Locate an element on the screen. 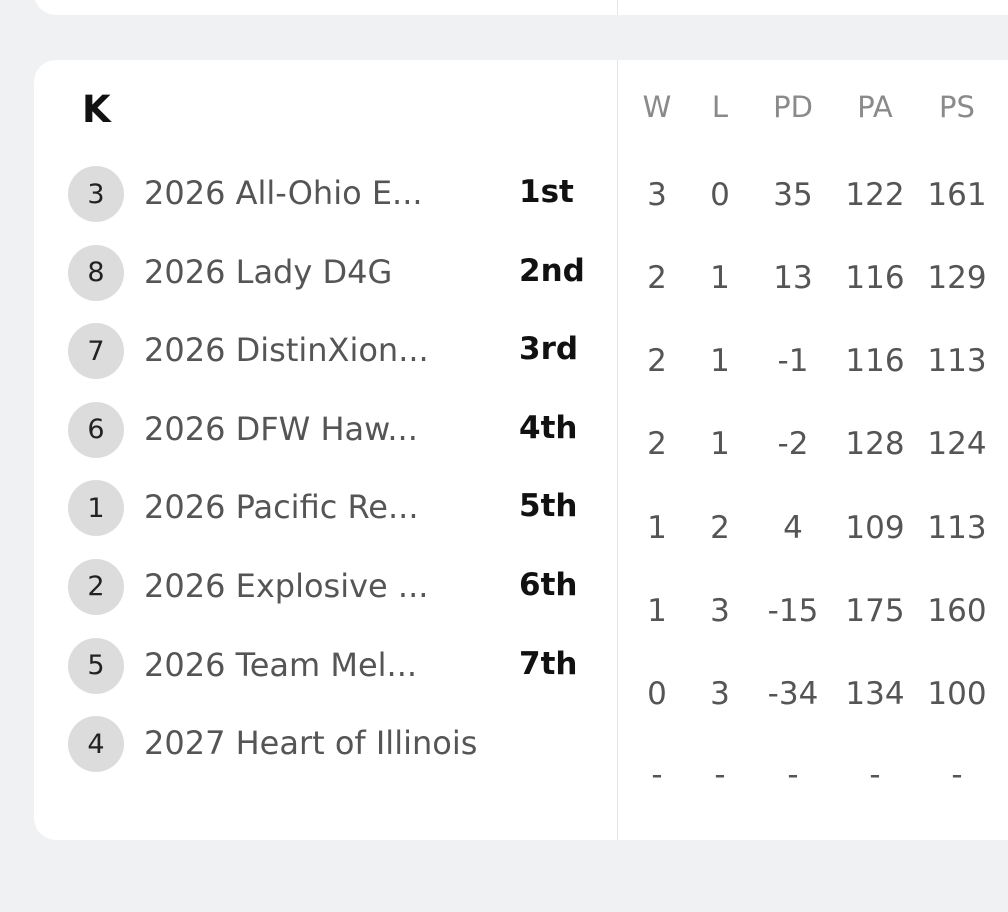  team-place: 2nd is located at coordinates (552, 270).